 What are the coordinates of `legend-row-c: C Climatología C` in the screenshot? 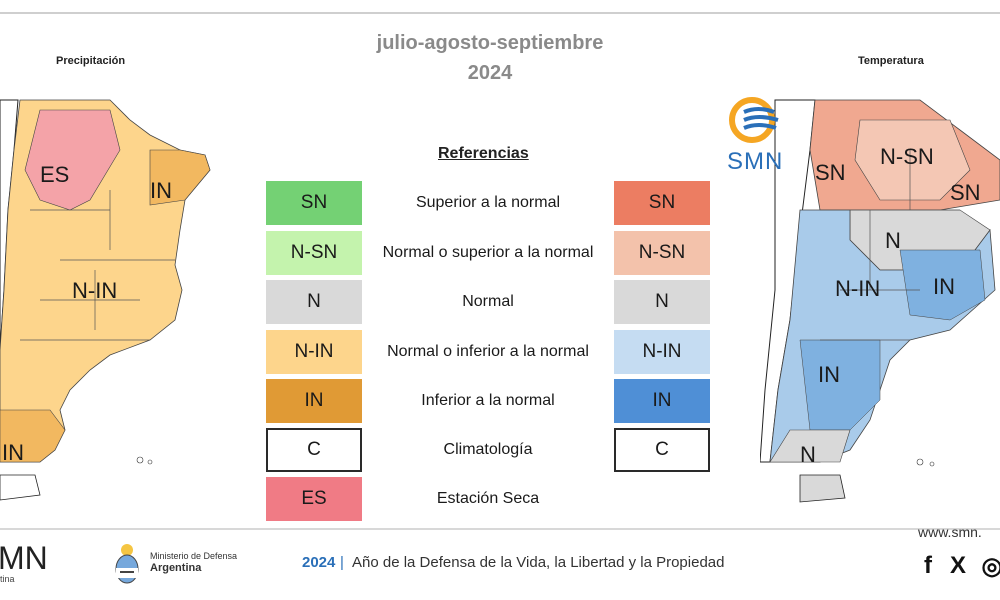 It's located at (500, 450).